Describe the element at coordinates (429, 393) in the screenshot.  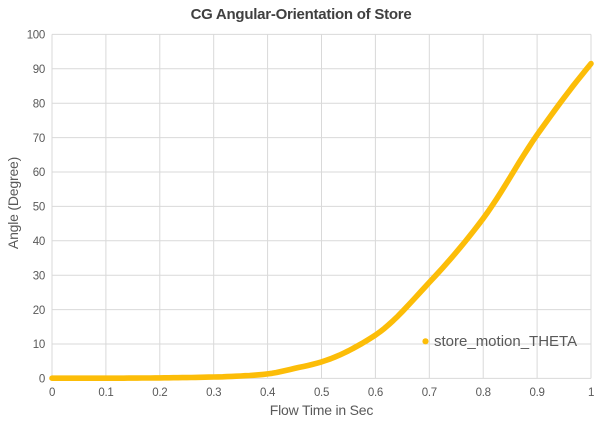
I see `svg-text: 0.7` at that location.